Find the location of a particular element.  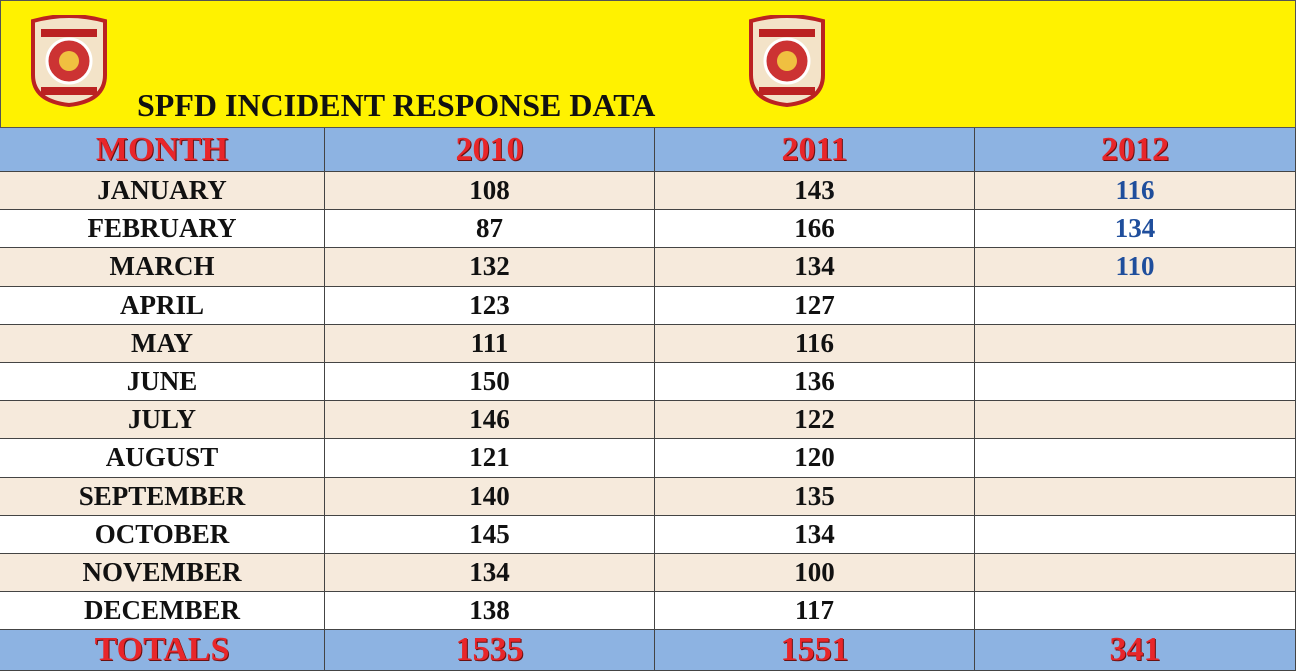

cell: NOVEMBER is located at coordinates (162, 573).